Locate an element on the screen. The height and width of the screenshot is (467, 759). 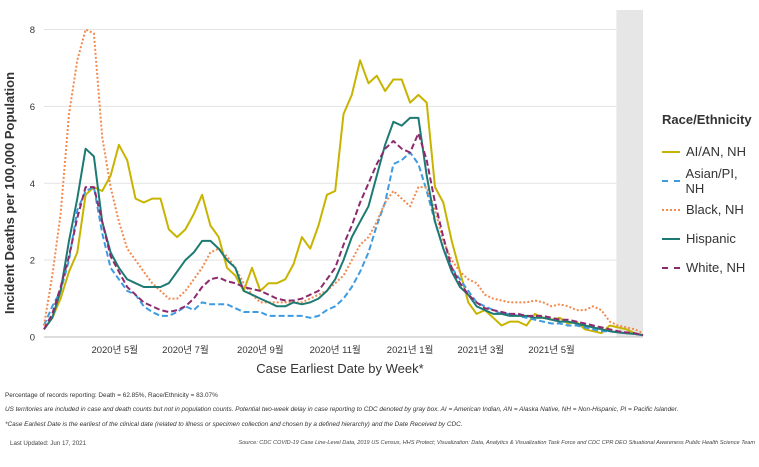
y-axis: 0 2 4 6 8 is located at coordinates (32, 184).